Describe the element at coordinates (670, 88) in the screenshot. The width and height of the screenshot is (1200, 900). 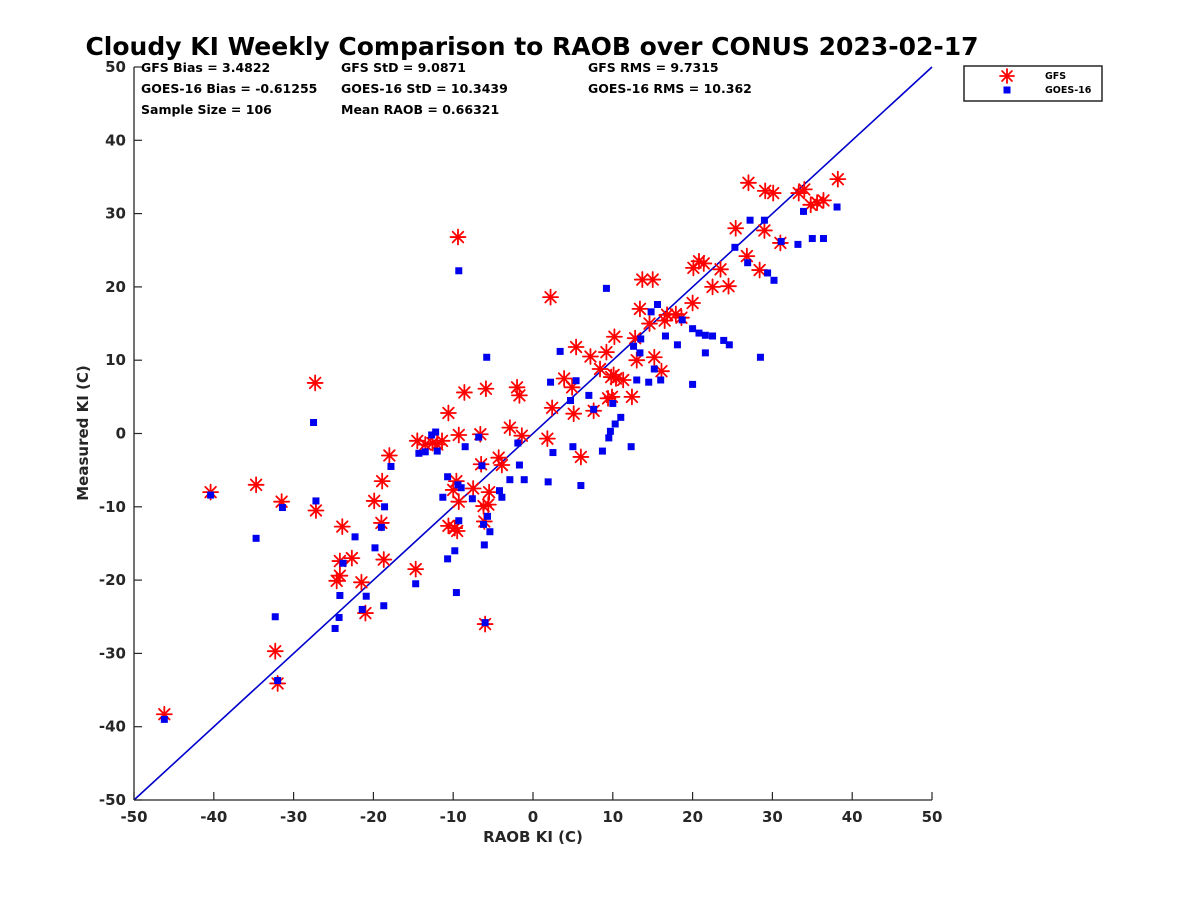
I see `goes-rms-text: GOES-16 RMS = 10.362` at that location.